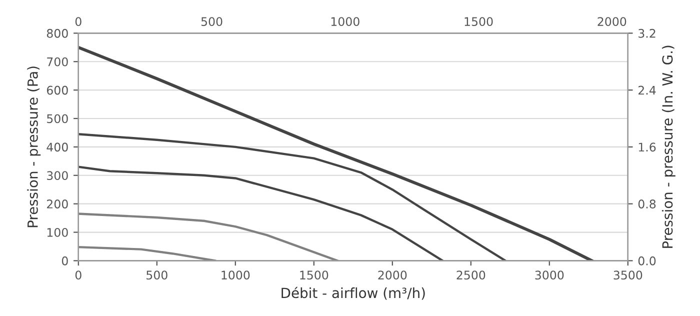 This screenshot has width=700, height=316. What do you see at coordinates (647, 33) in the screenshot?
I see `y2-tick-label: 3.2` at bounding box center [647, 33].